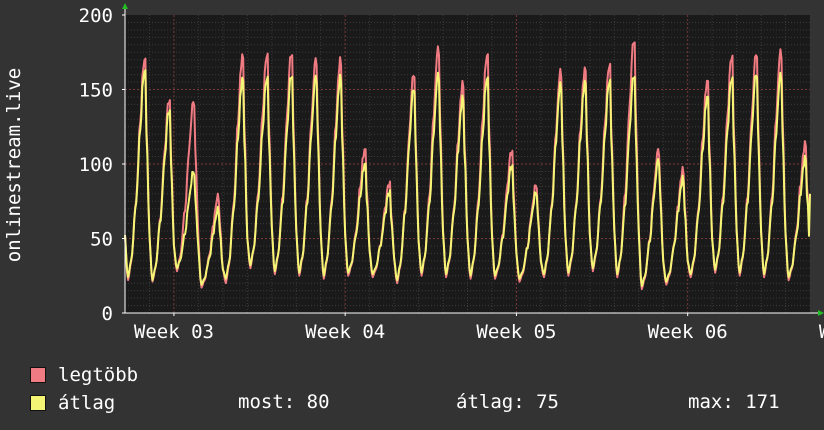 Image resolution: width=824 pixels, height=430 pixels. I want to click on x-tick-label: Week 03, so click(174, 332).